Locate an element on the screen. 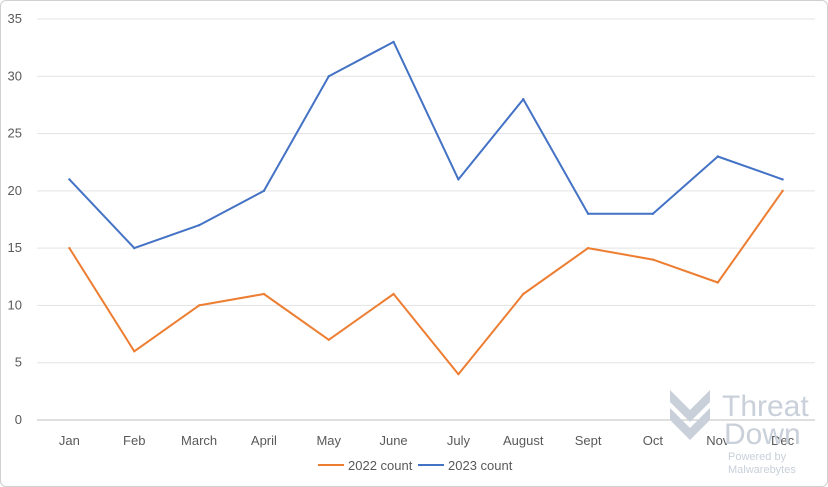  legend-item-2022: 2022 count is located at coordinates (365, 465).